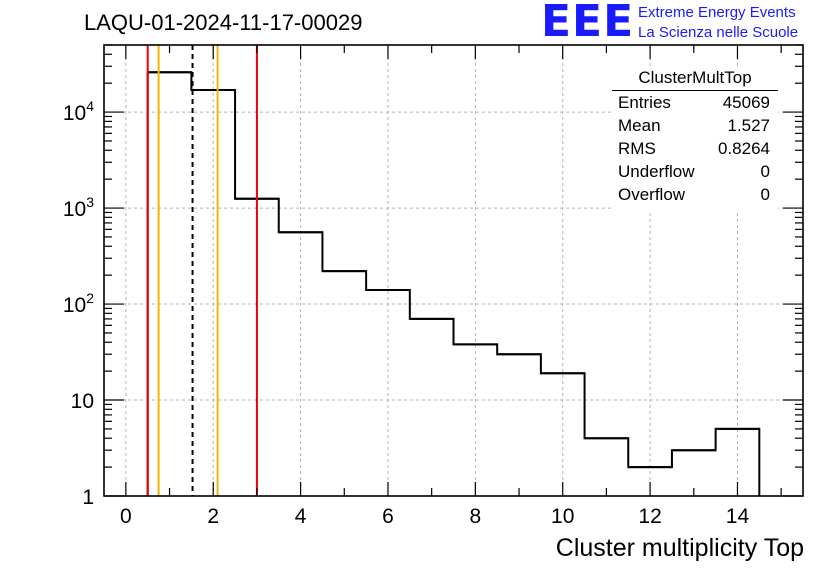  What do you see at coordinates (694, 150) in the screenshot?
I see `stats-row-rms: RMS 0.8264` at bounding box center [694, 150].